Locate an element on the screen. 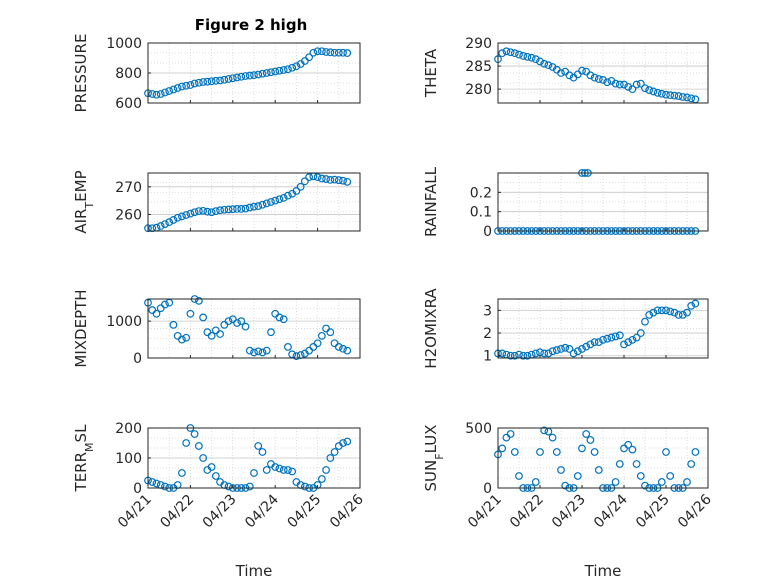 Image resolution: width=778 pixels, height=583 pixels. x-axis-label: Time is located at coordinates (254, 571).